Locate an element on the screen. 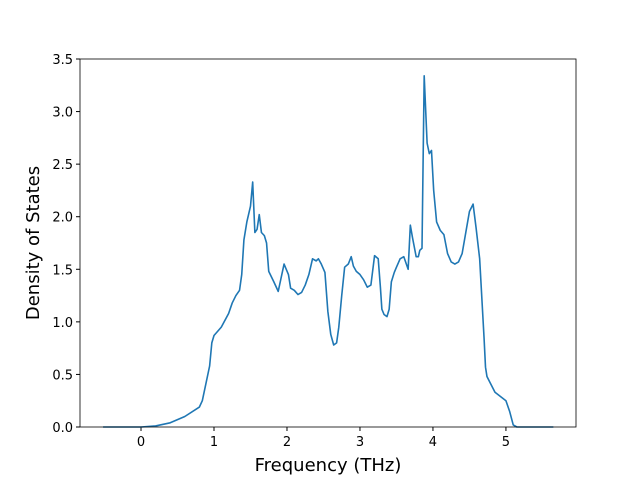 This screenshot has height=480, width=640. x-tick-label: 0 is located at coordinates (141, 442).